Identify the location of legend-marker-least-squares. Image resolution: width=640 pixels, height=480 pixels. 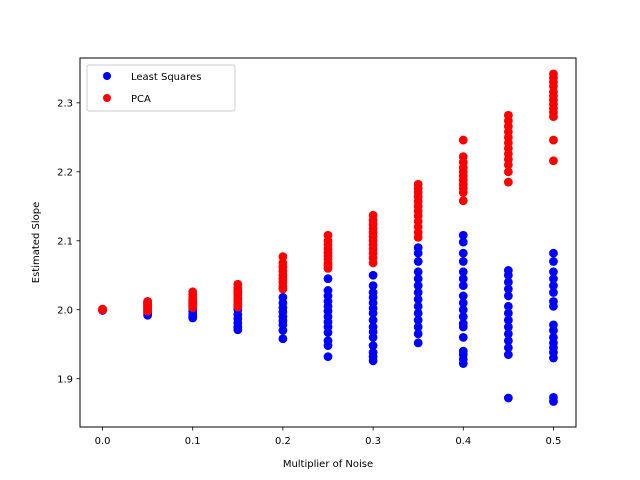
(107, 76).